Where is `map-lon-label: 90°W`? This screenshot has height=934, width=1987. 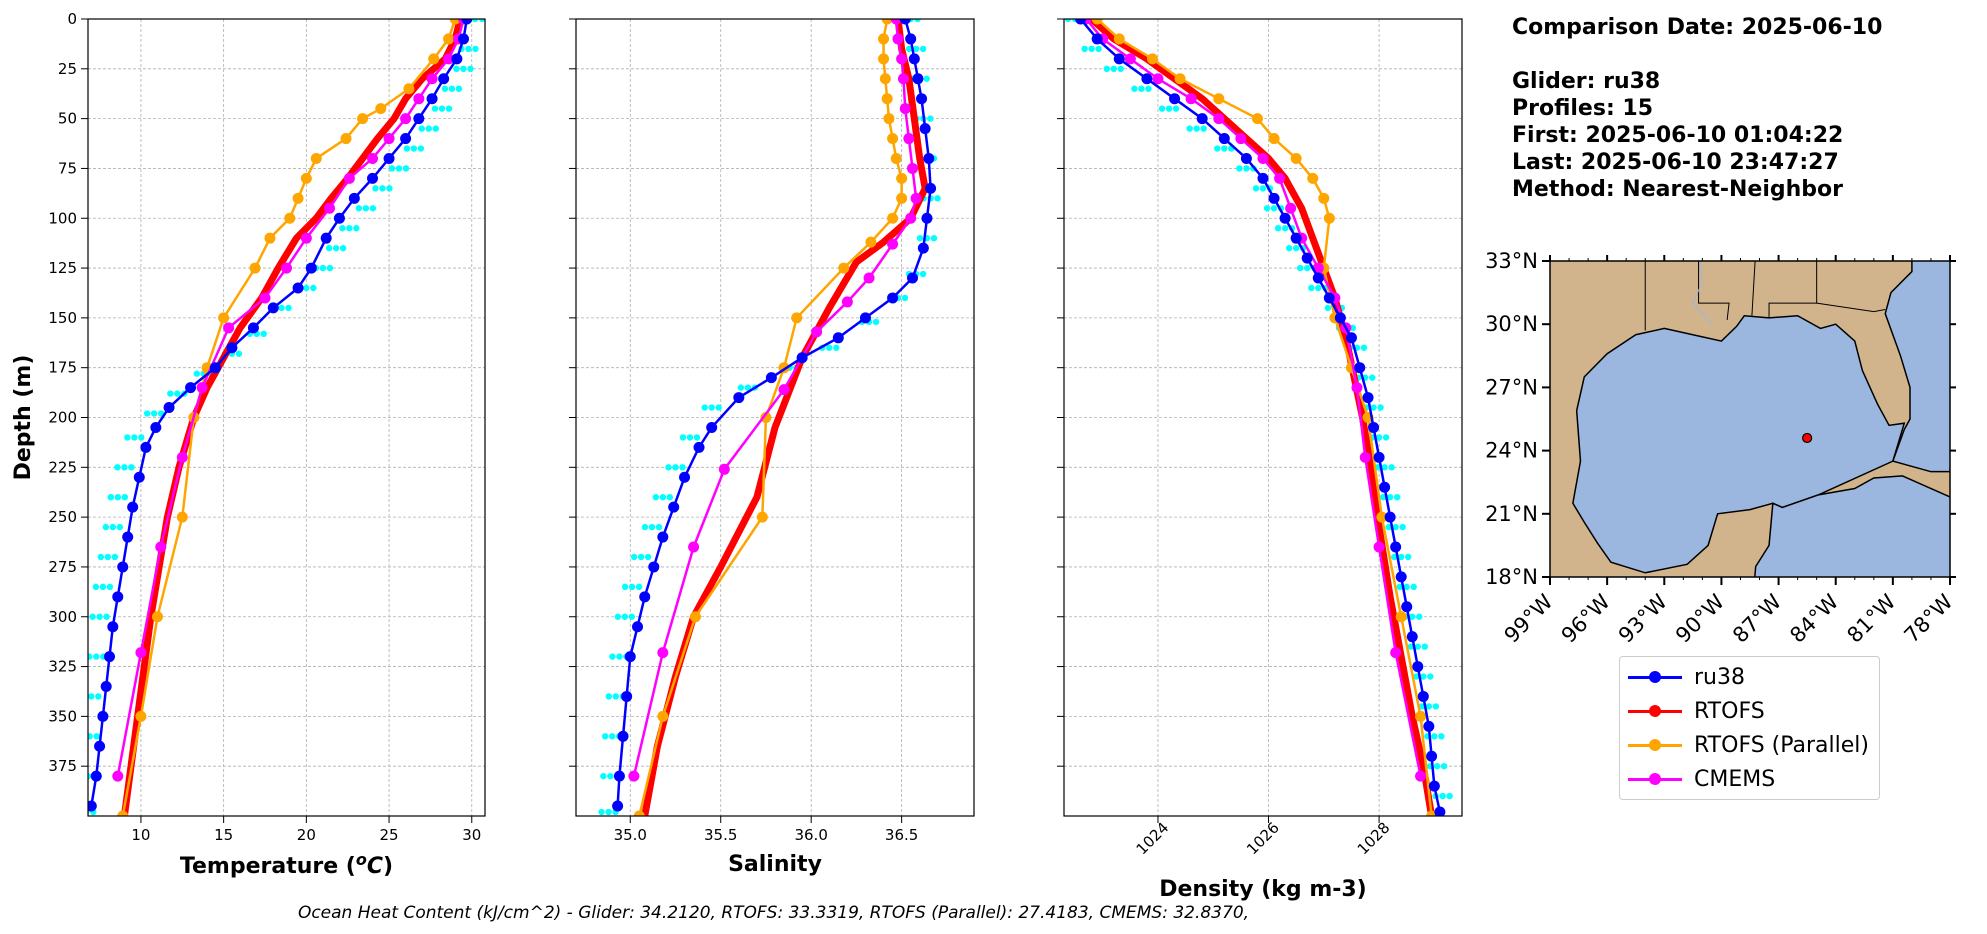 map-lon-label: 90°W is located at coordinates (1700, 618).